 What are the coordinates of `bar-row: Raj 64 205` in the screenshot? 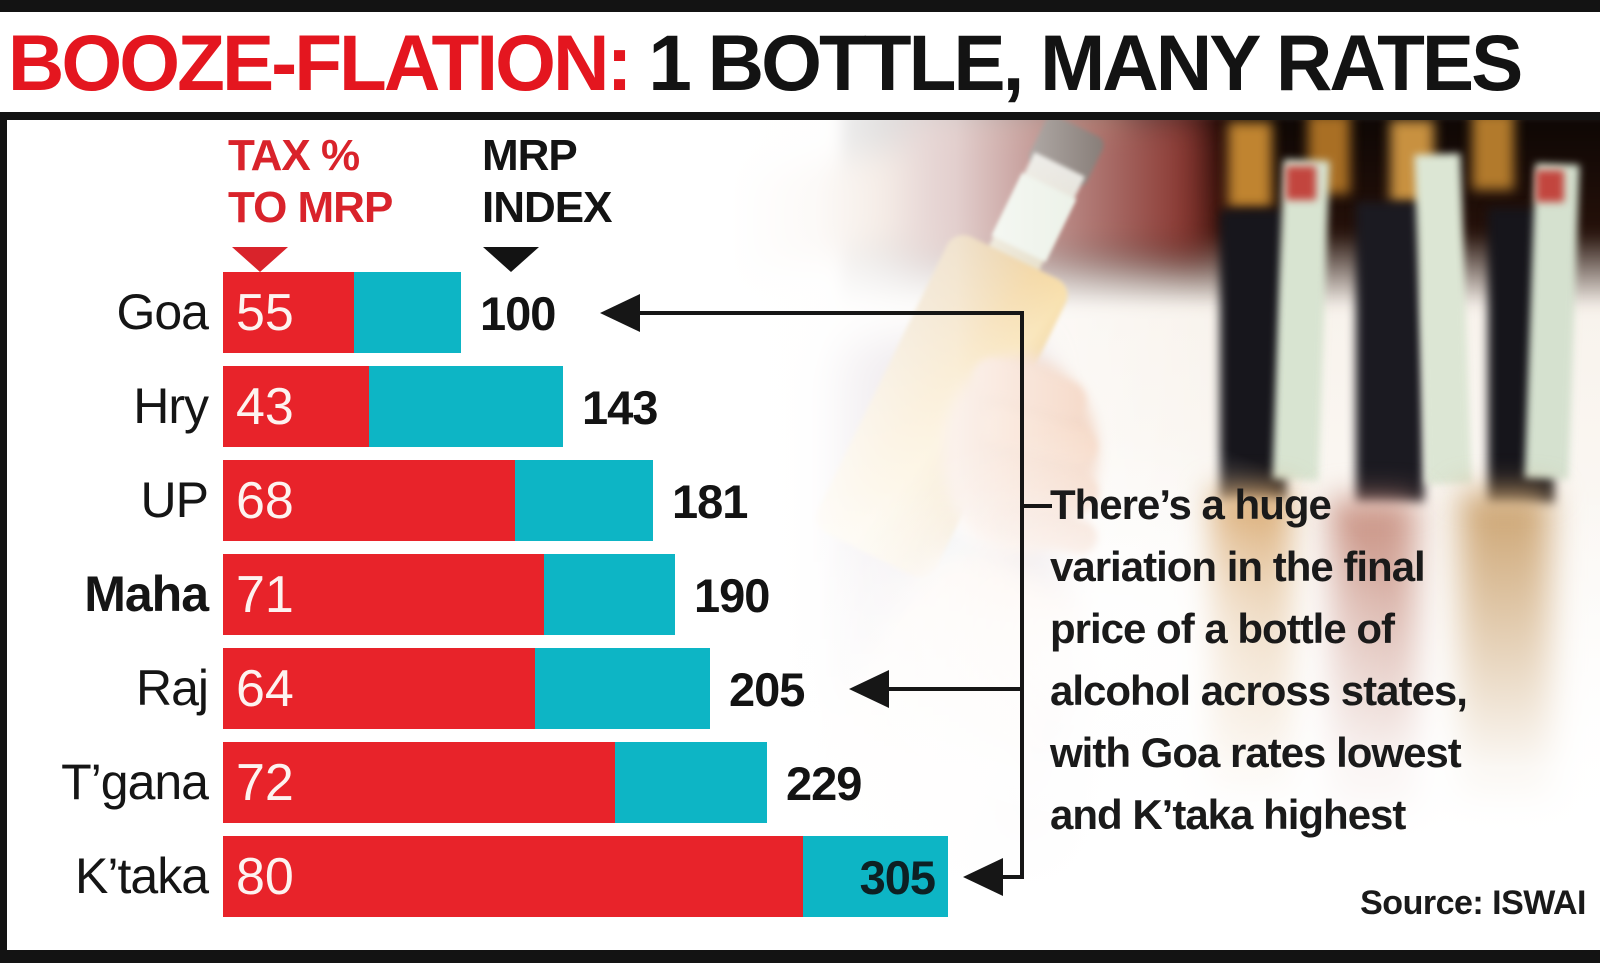 It's located at (477, 688).